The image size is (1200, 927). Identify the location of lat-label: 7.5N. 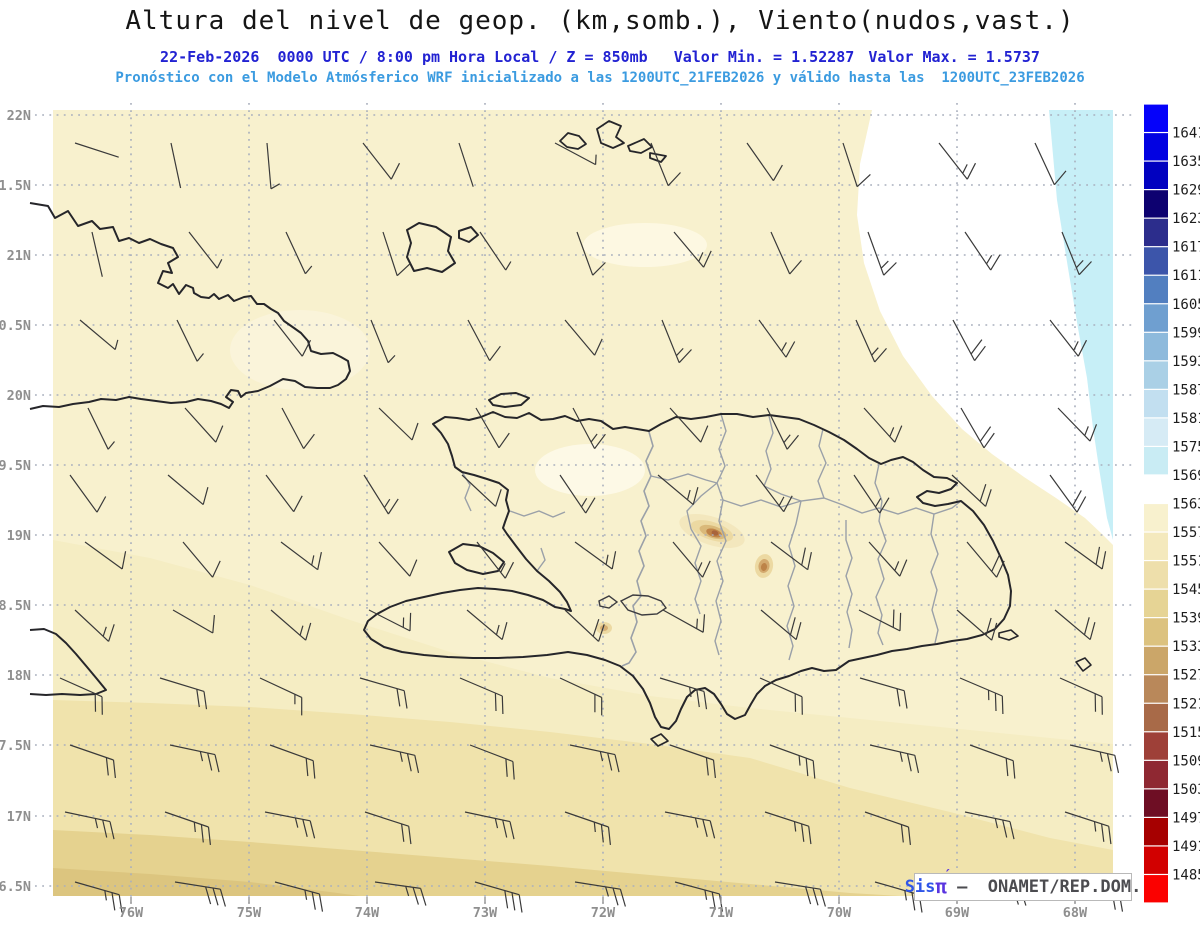
(15, 746).